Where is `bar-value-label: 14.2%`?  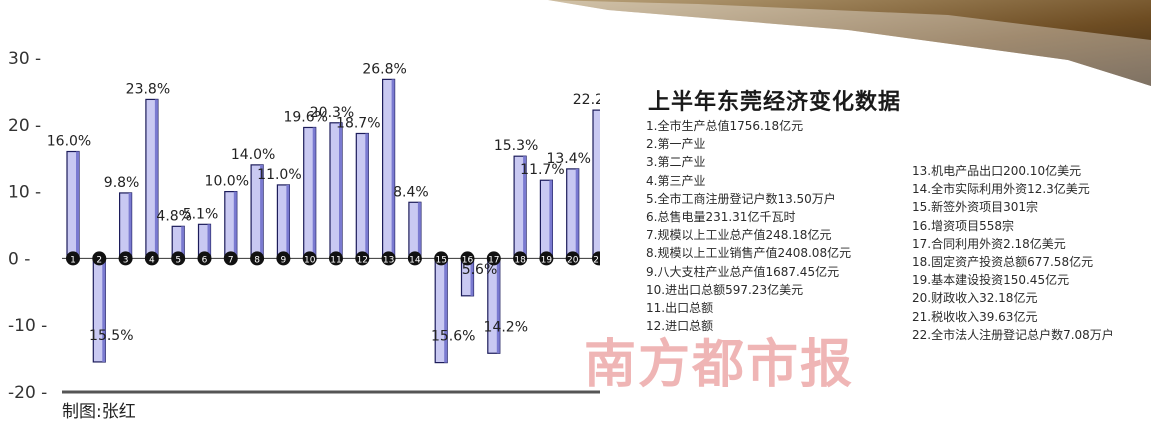 bar-value-label: 14.2% is located at coordinates (506, 327).